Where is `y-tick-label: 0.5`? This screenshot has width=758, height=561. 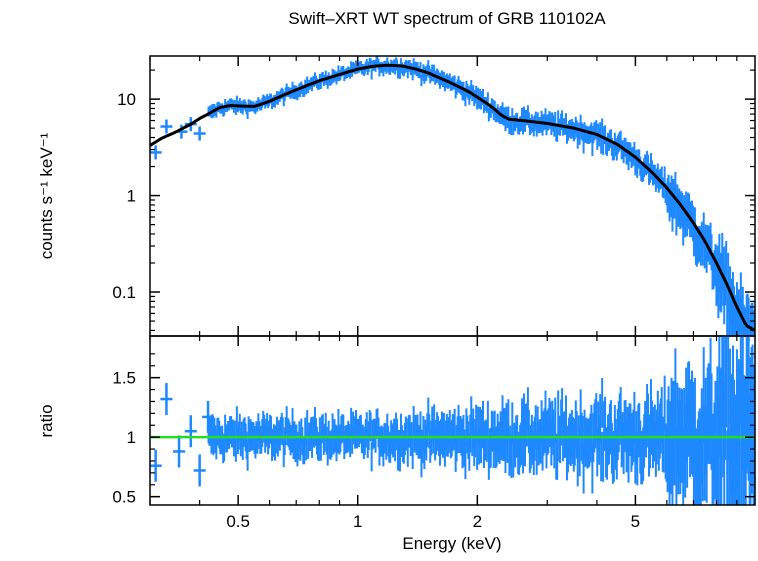
y-tick-label: 0.5 is located at coordinates (124, 497).